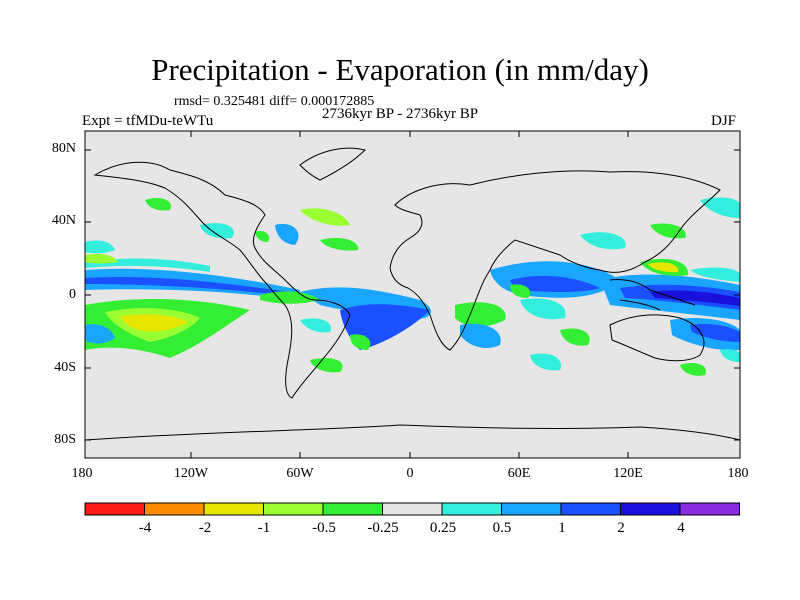  What do you see at coordinates (555, 260) in the screenshot?
I see `afro-eurasia-coastline` at bounding box center [555, 260].